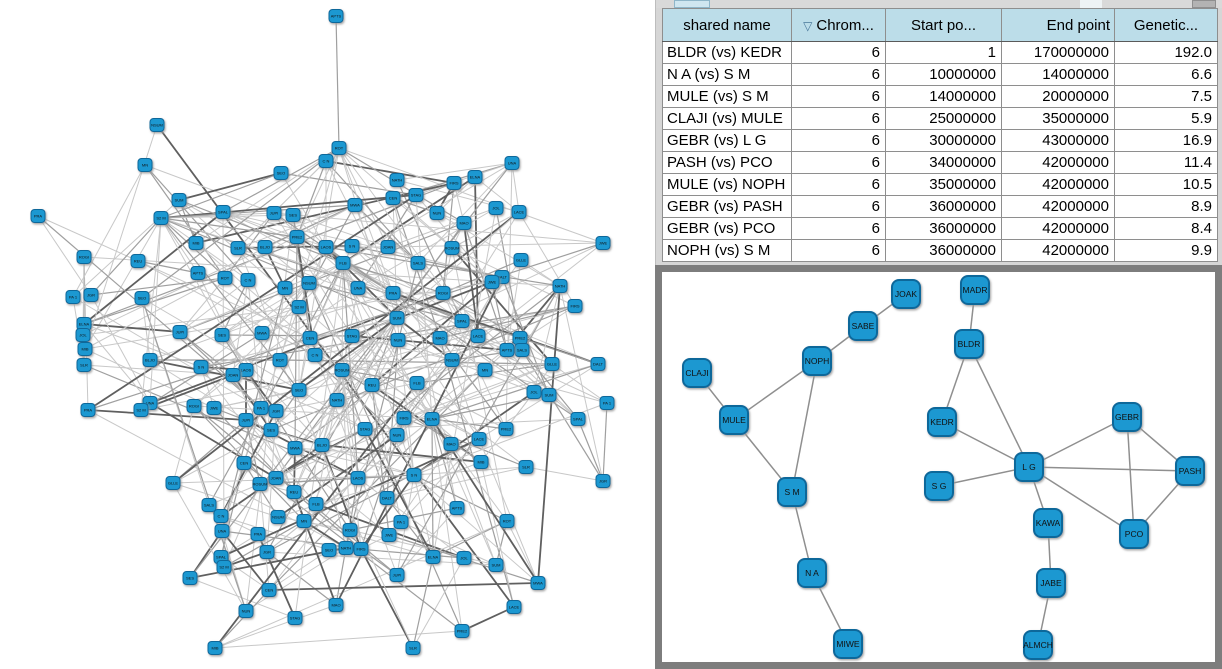 This screenshot has width=1222, height=669. I want to click on table-cell: 11.4, so click(1166, 162).